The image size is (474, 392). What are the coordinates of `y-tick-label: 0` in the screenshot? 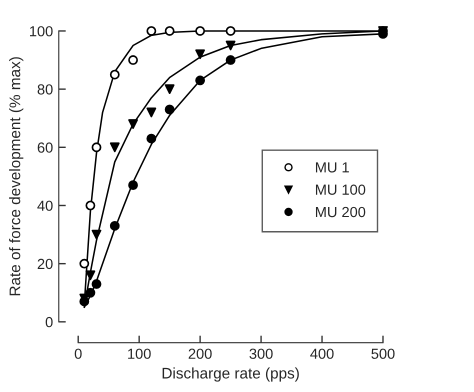 It's located at (49, 322).